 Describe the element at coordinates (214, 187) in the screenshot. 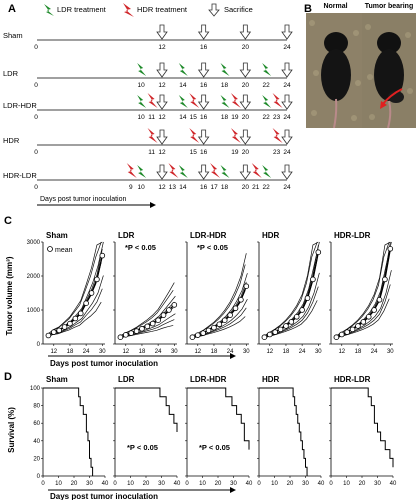

I see `schedule-day-label: 17` at that location.